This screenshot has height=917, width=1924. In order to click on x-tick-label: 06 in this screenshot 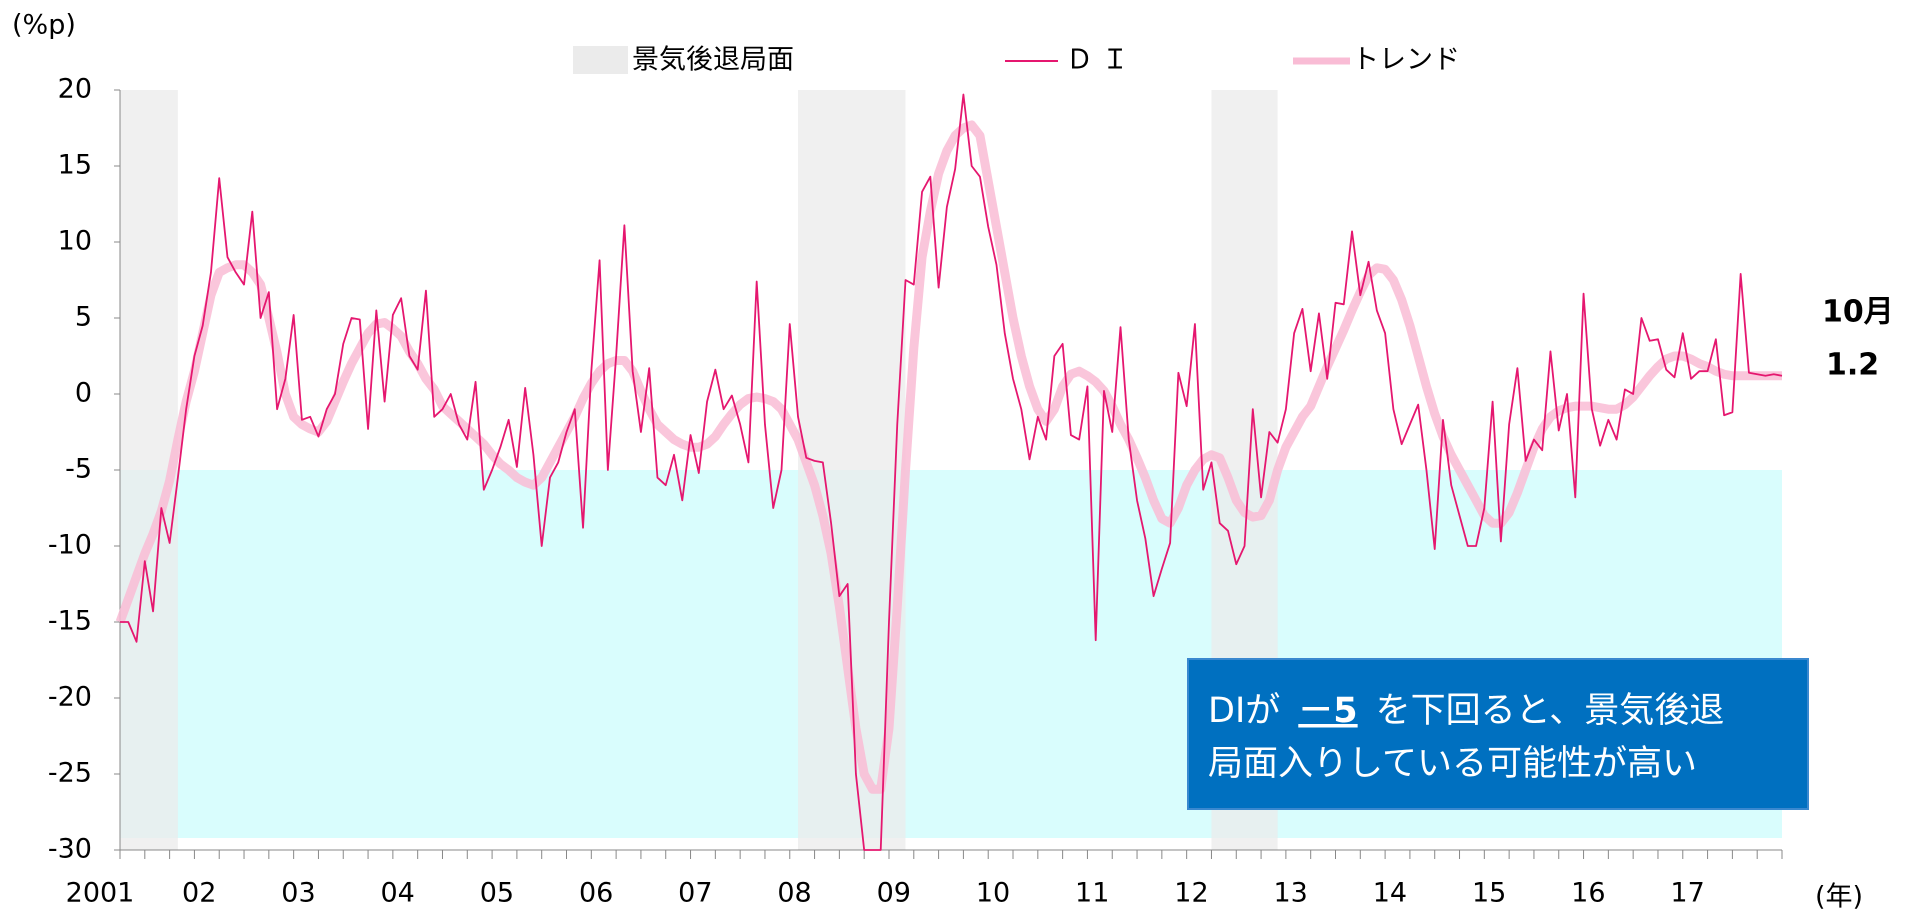, I will do `click(596, 893)`.